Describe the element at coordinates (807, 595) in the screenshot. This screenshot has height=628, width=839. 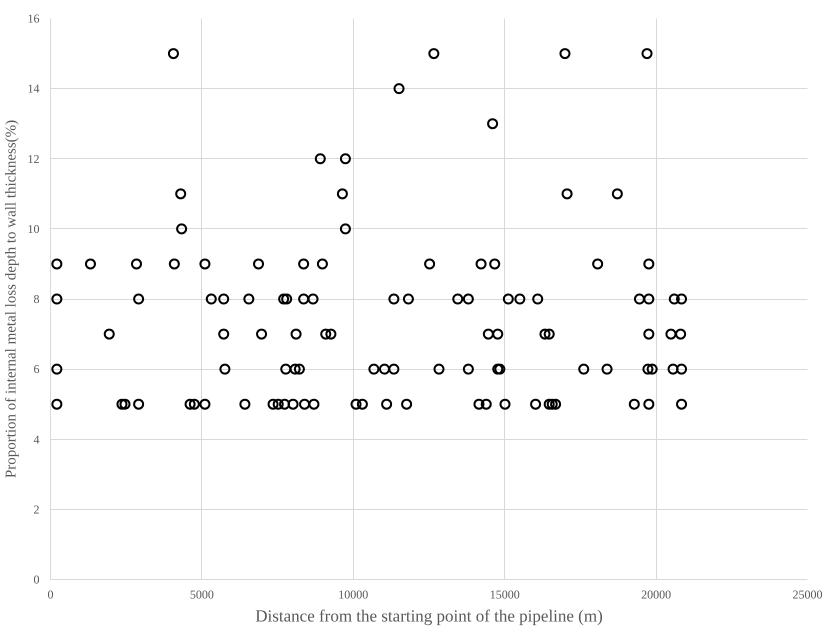
I see `x-tick-label: 25000` at that location.